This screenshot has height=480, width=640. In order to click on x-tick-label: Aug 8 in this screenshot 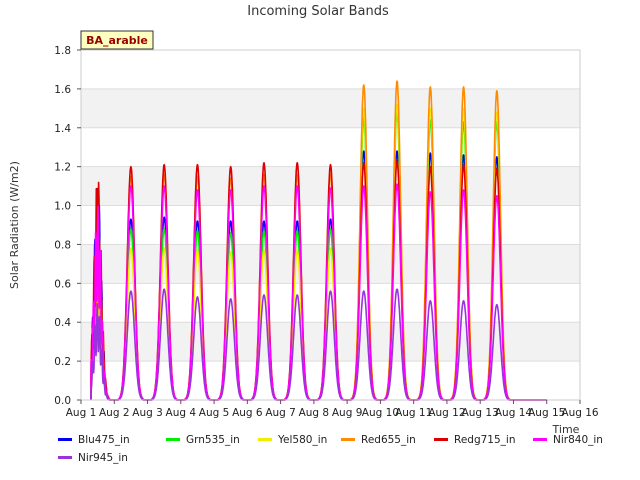, I will do `click(314, 413)`.